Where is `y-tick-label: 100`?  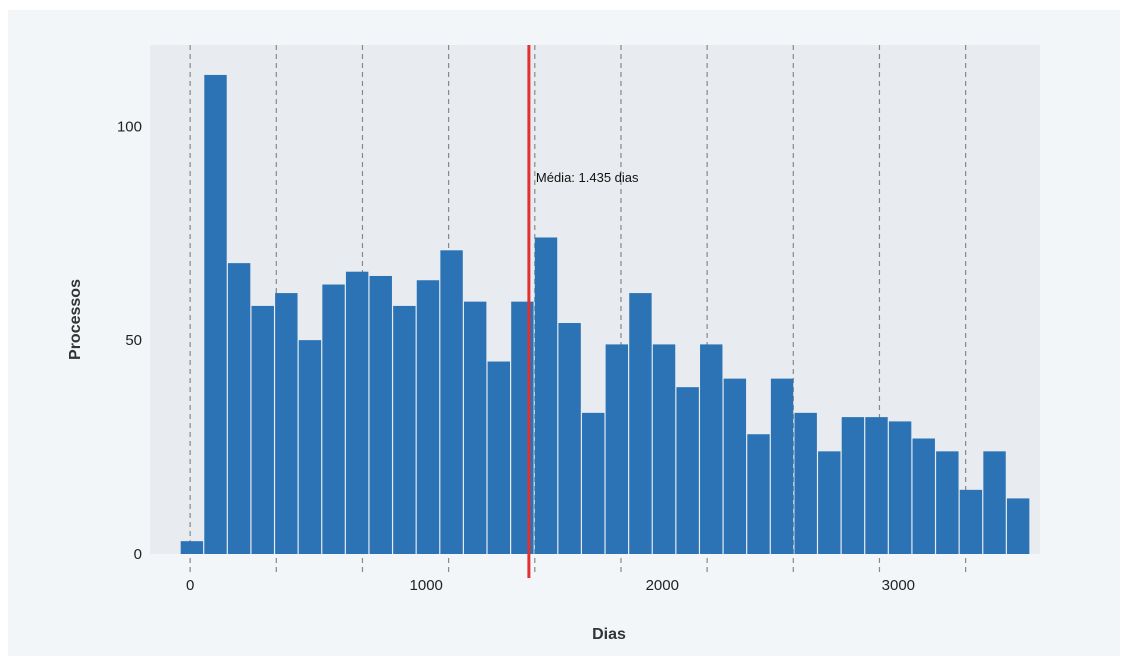 y-tick-label: 100 is located at coordinates (129, 126).